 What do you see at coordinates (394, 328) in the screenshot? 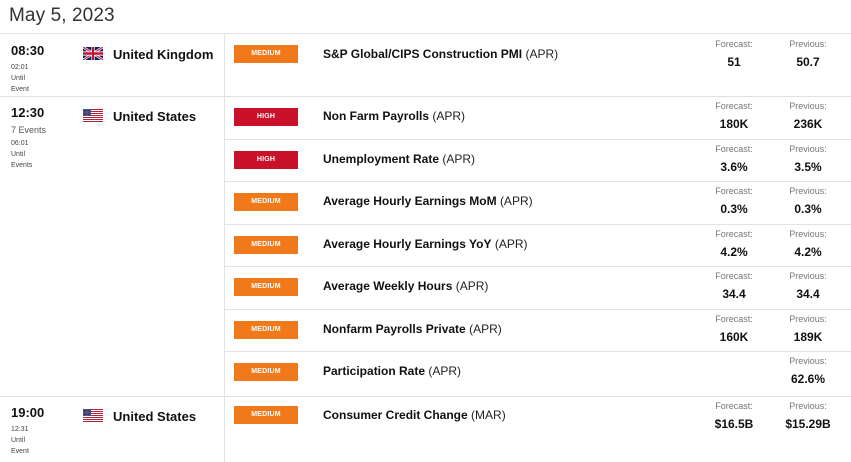
I see `event-name: Nonfarm Payrolls Private` at bounding box center [394, 328].